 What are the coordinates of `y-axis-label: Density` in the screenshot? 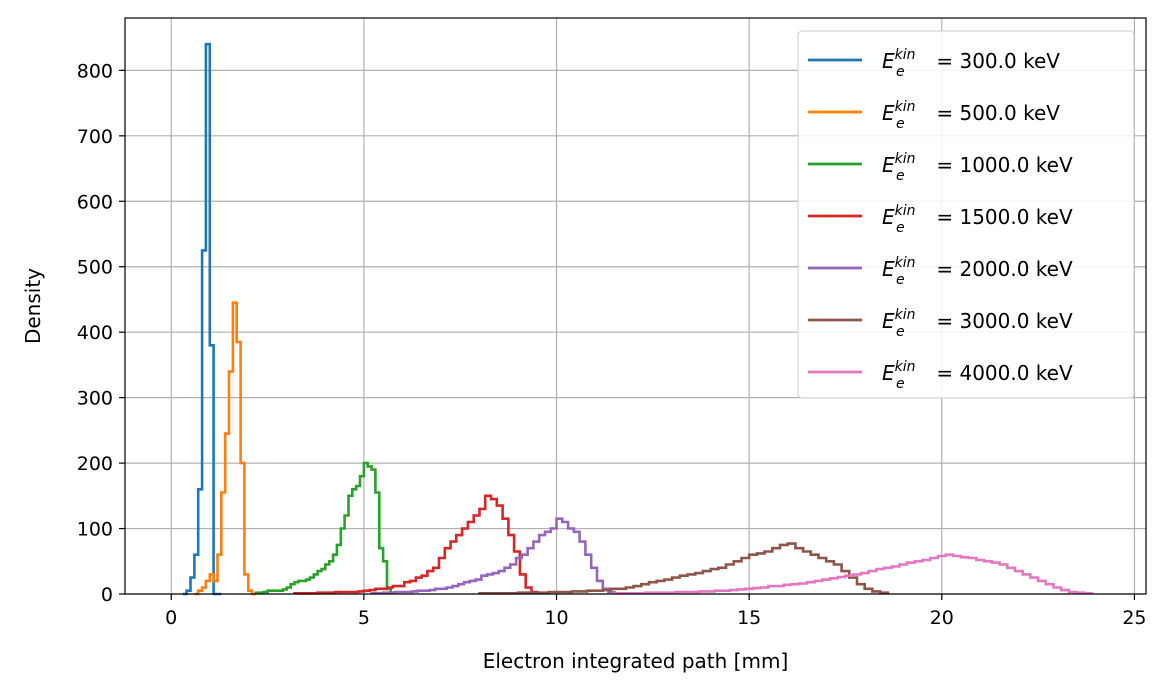 It's located at (33, 306).